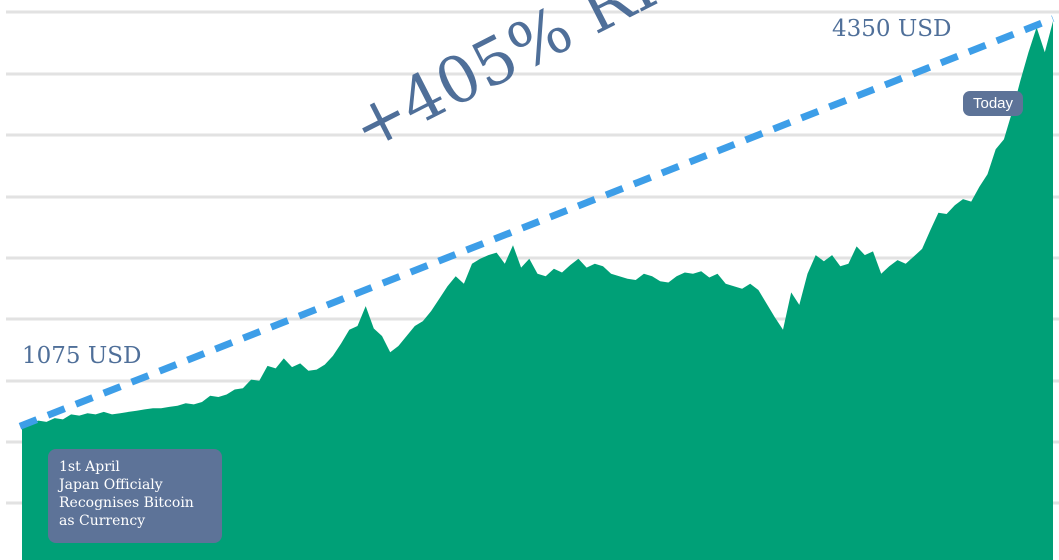  What do you see at coordinates (82, 356) in the screenshot?
I see `start-price-label: 1075 USD` at bounding box center [82, 356].